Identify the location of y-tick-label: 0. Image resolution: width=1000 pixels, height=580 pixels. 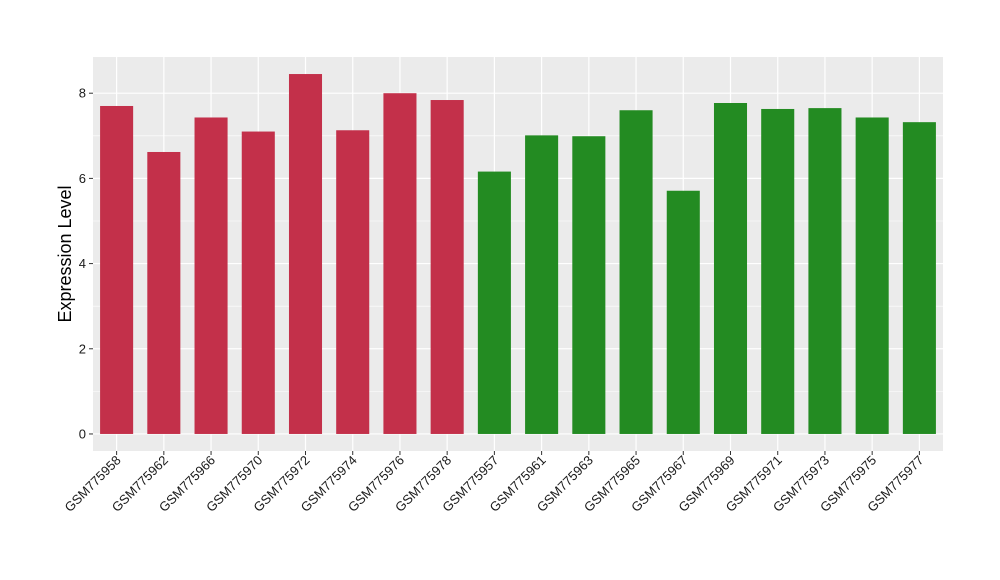
(82, 433).